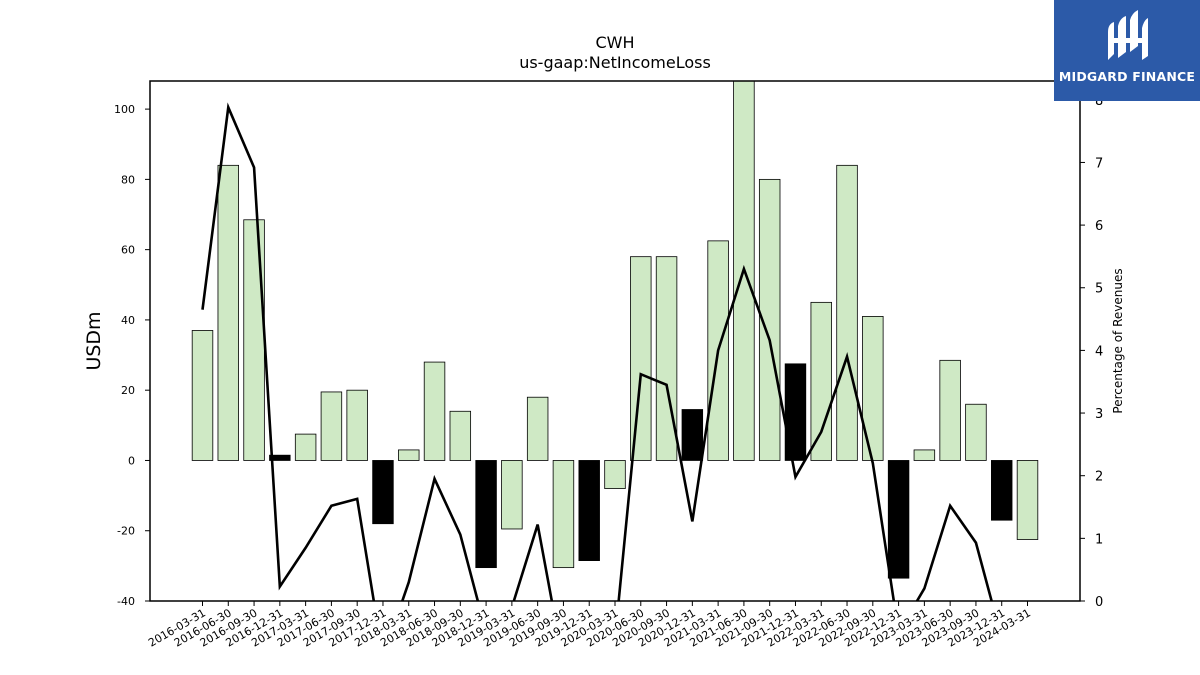 The height and width of the screenshot is (675, 1200). What do you see at coordinates (615, 62) in the screenshot?
I see `chart-subtitle: us-gaap:NetIncomeLoss` at bounding box center [615, 62].